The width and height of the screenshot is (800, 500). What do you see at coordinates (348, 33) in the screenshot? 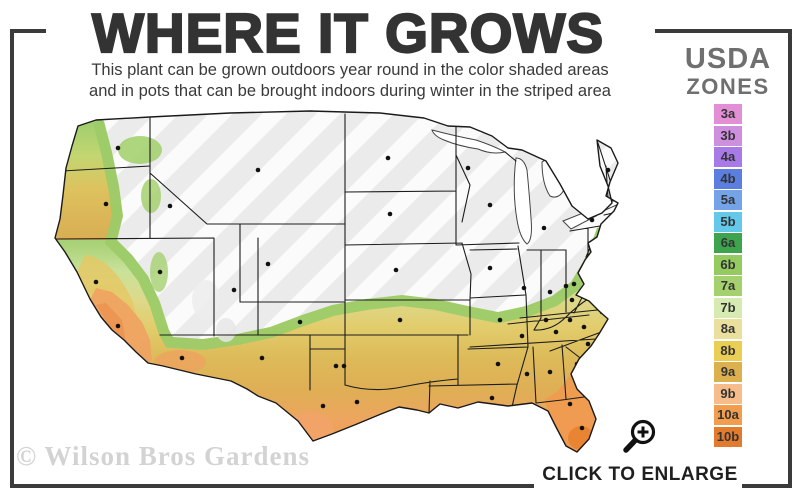
I see `page-title: WHERE IT GROWS` at bounding box center [348, 33].